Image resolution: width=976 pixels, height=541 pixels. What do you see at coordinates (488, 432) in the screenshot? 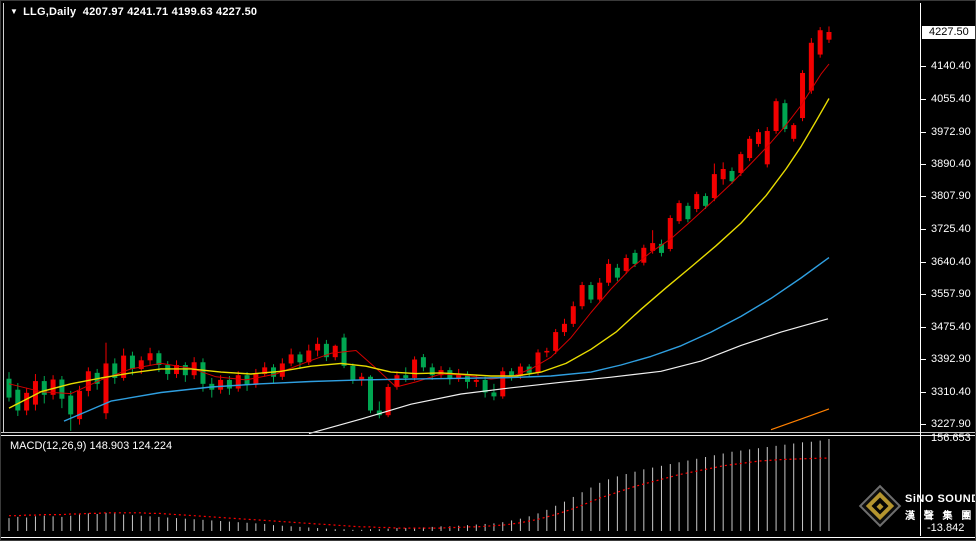
I see `panel-separator` at bounding box center [488, 432].